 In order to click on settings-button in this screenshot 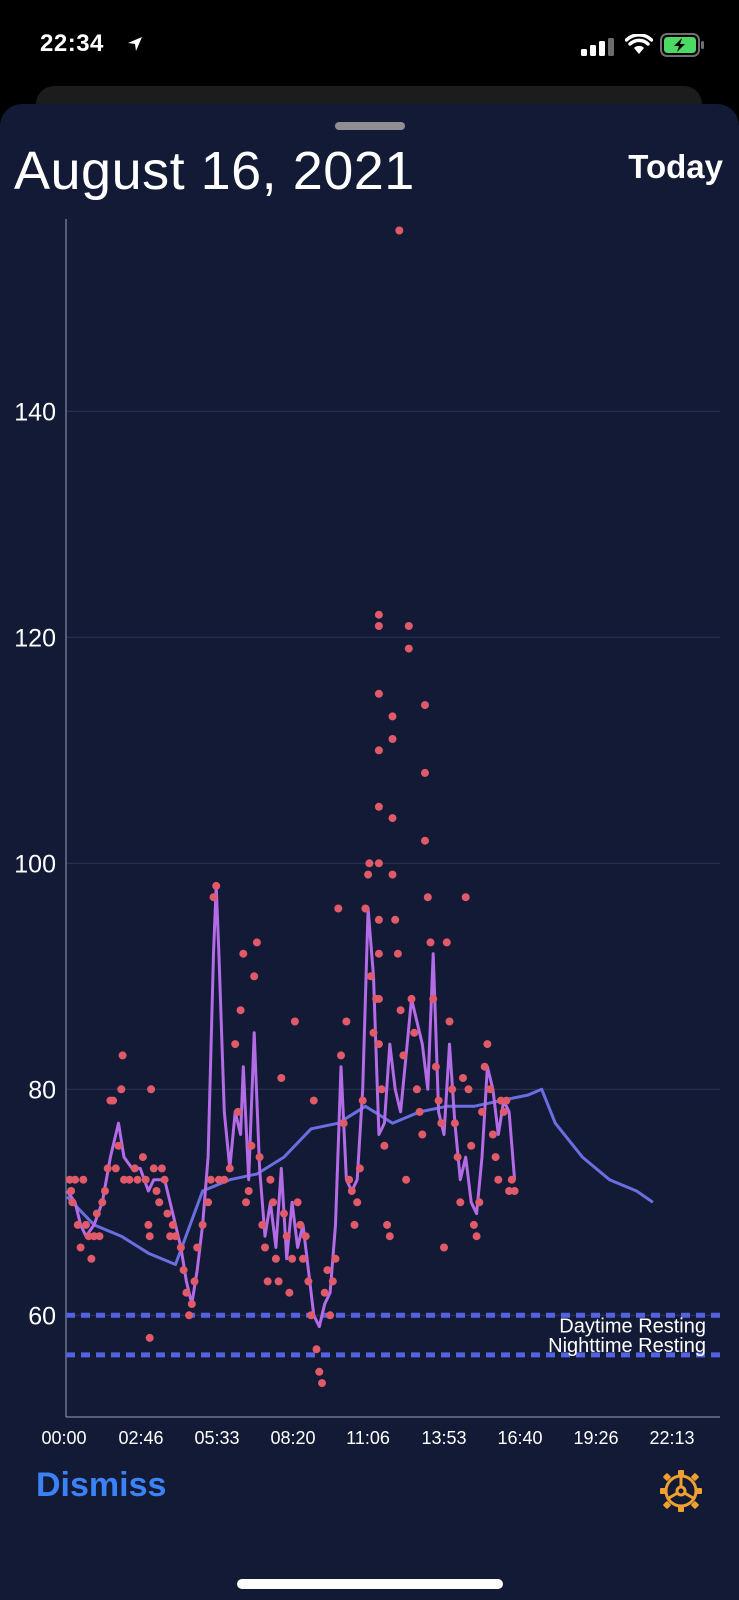, I will do `click(681, 1491)`.